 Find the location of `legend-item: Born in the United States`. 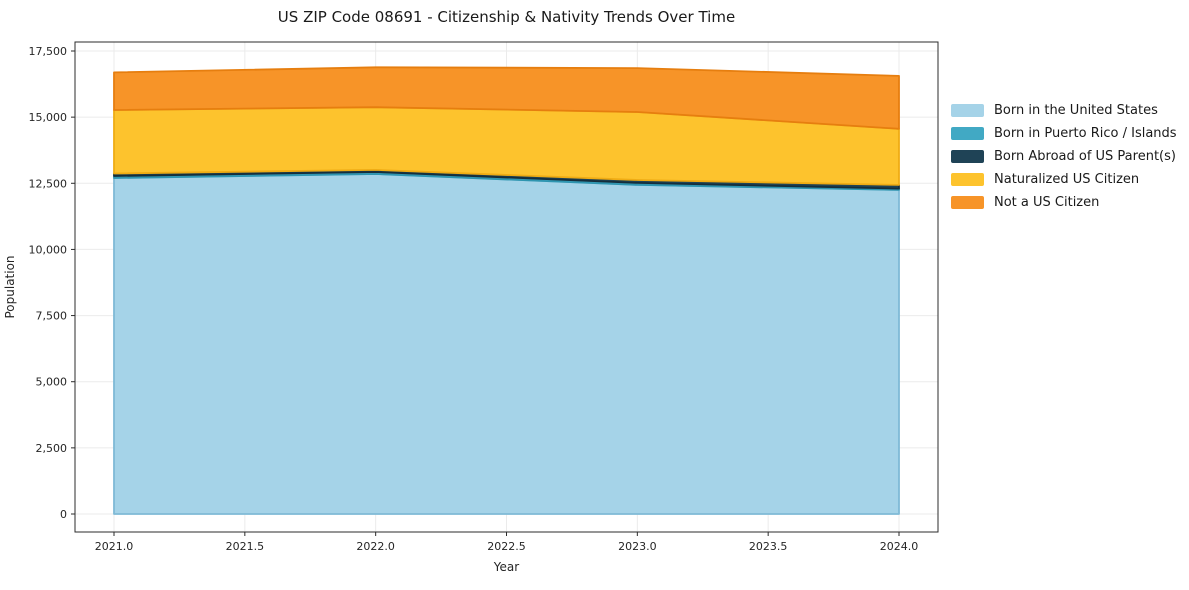

legend-item: Born in the United States is located at coordinates (1064, 110).